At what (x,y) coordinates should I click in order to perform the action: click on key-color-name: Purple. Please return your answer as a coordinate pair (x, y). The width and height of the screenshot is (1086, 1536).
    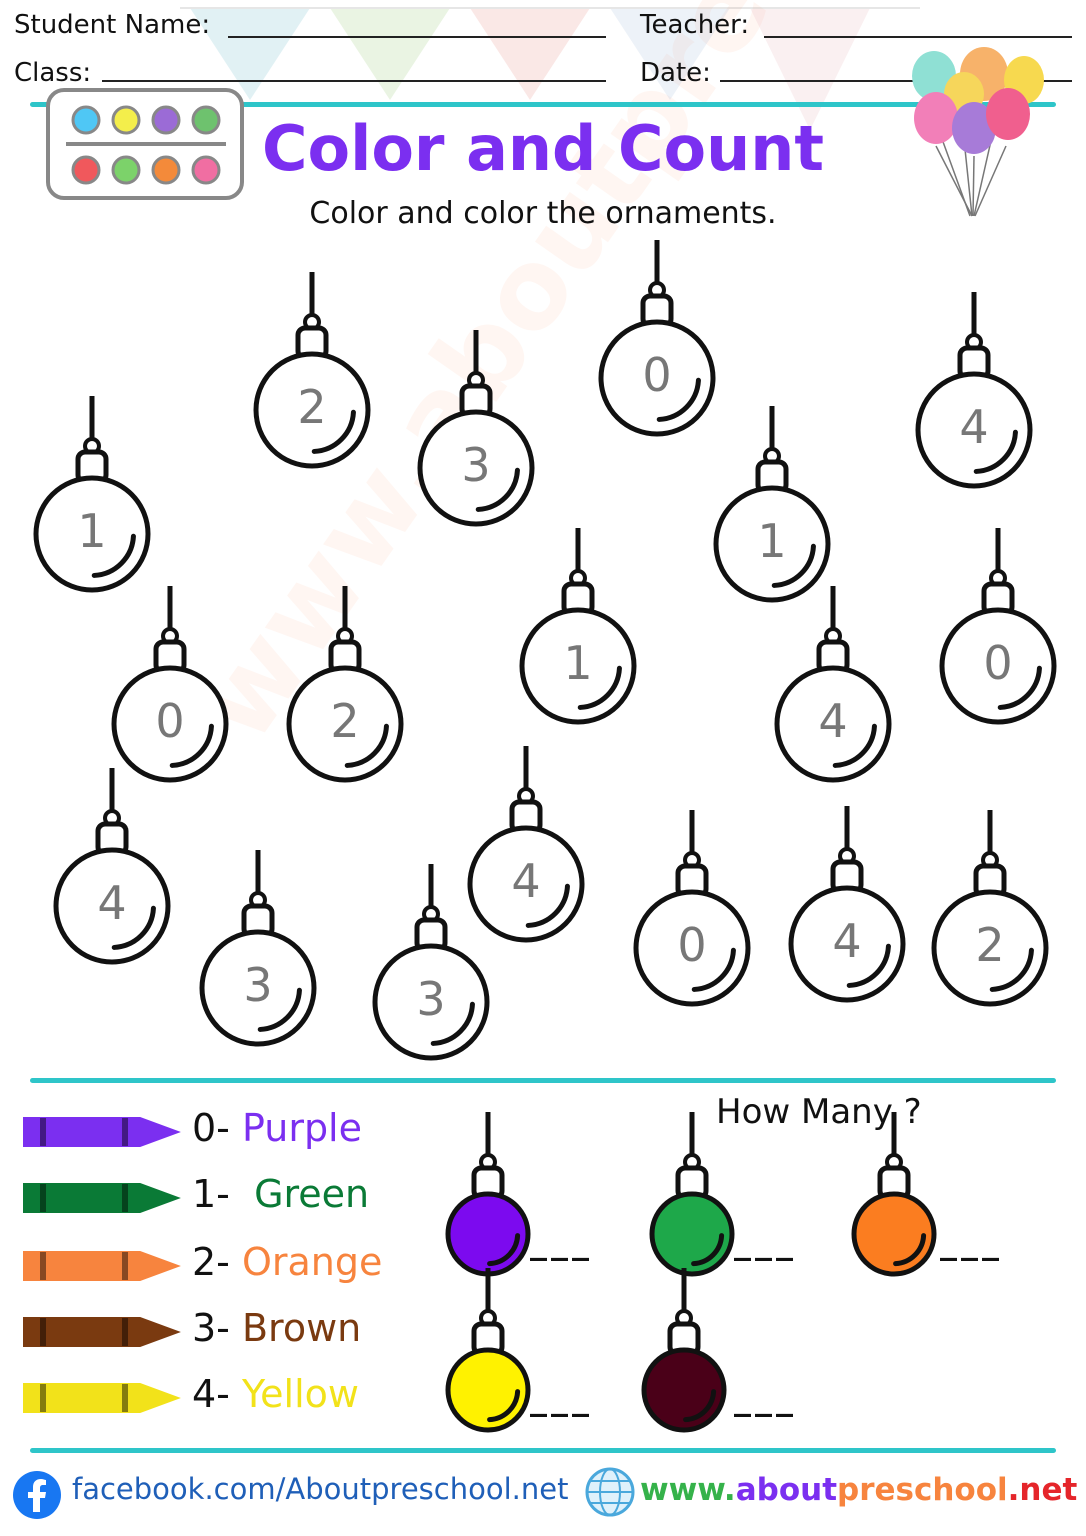
    Looking at the image, I should click on (301, 1128).